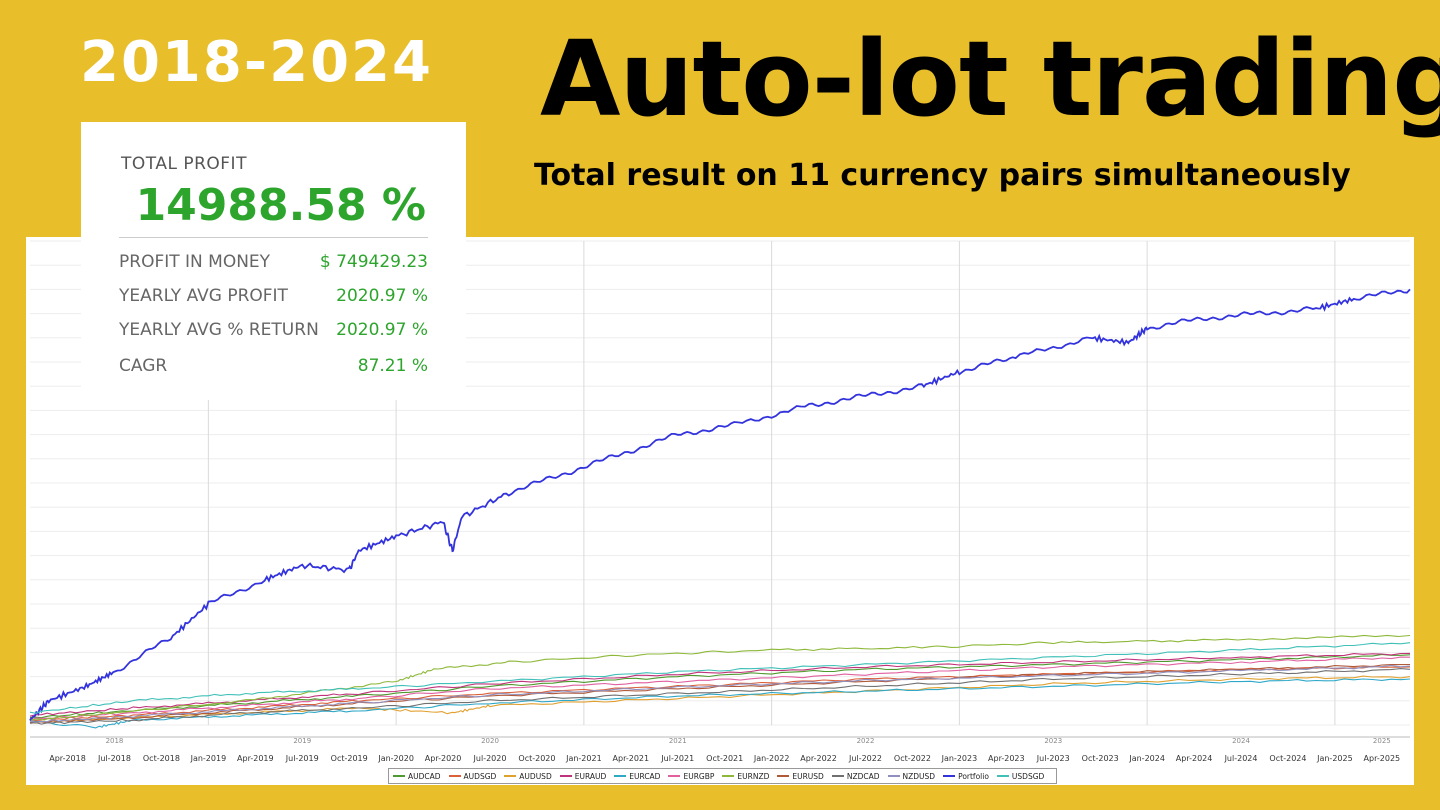 The height and width of the screenshot is (810, 1440). What do you see at coordinates (67, 758) in the screenshot?
I see `x-tick-label: Apr-2018` at bounding box center [67, 758].